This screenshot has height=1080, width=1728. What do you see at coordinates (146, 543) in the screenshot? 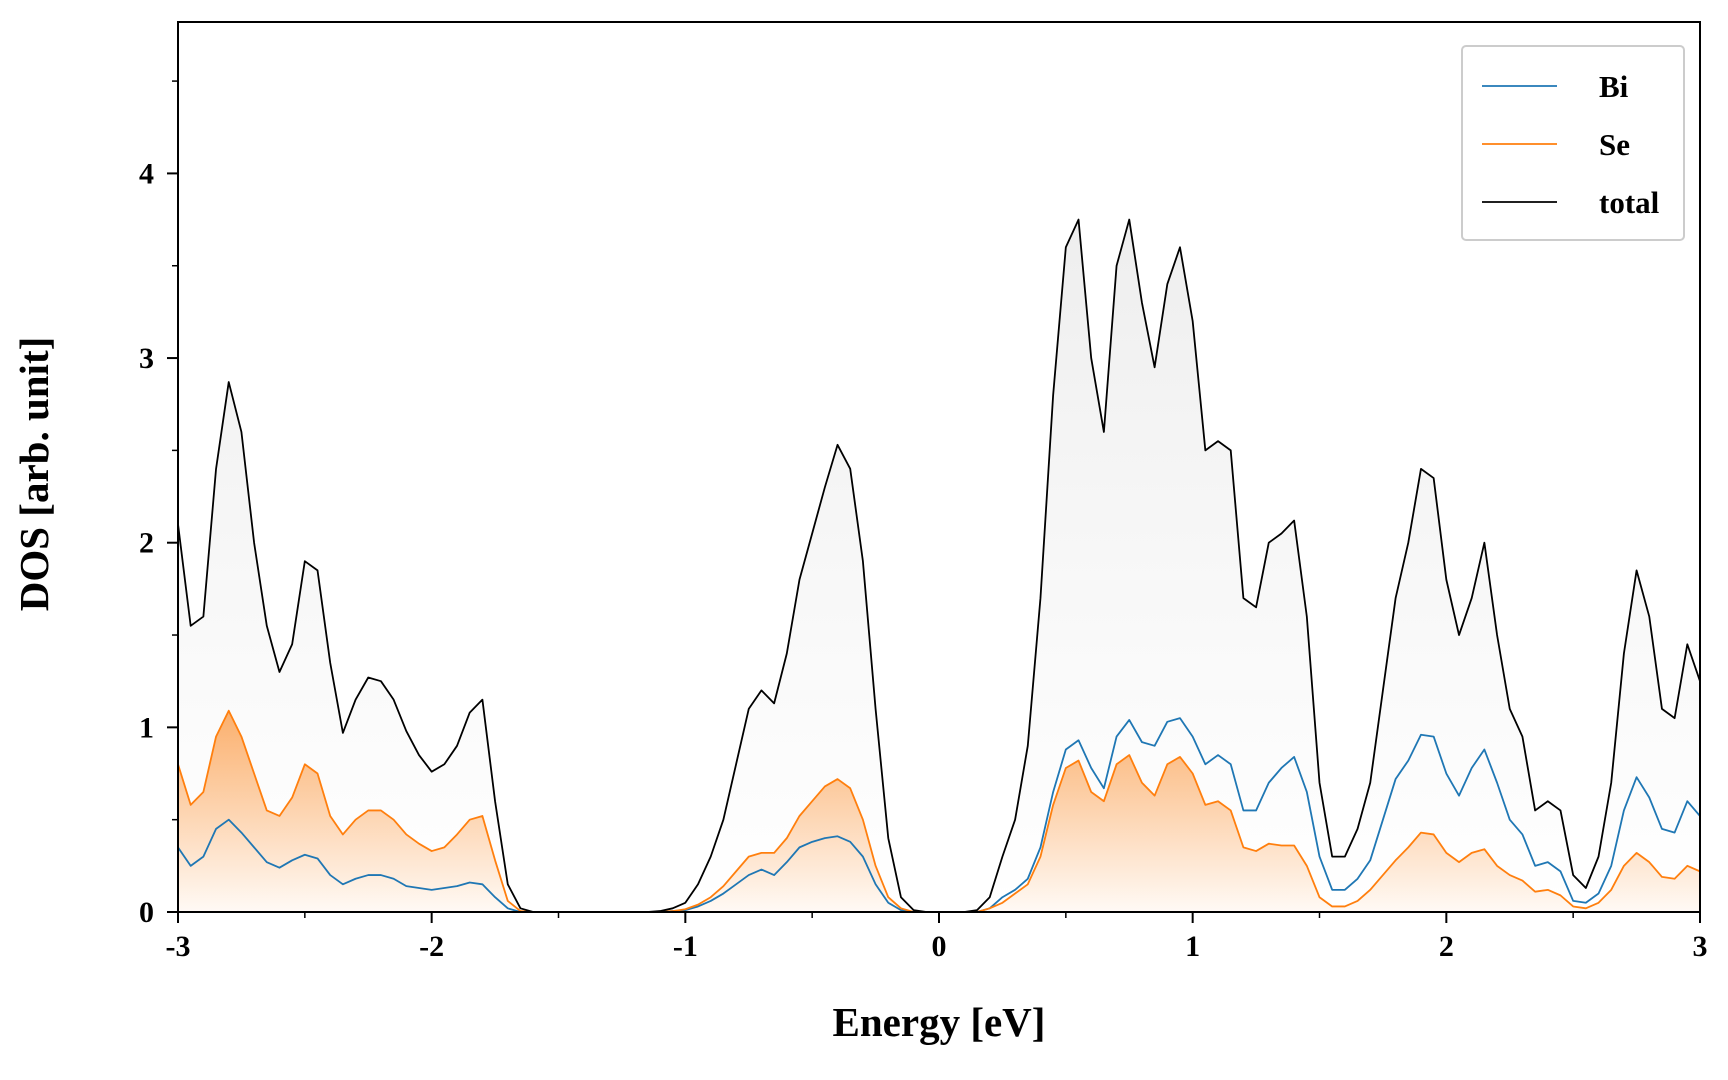
I see `y-tick-label: 2` at bounding box center [146, 543].